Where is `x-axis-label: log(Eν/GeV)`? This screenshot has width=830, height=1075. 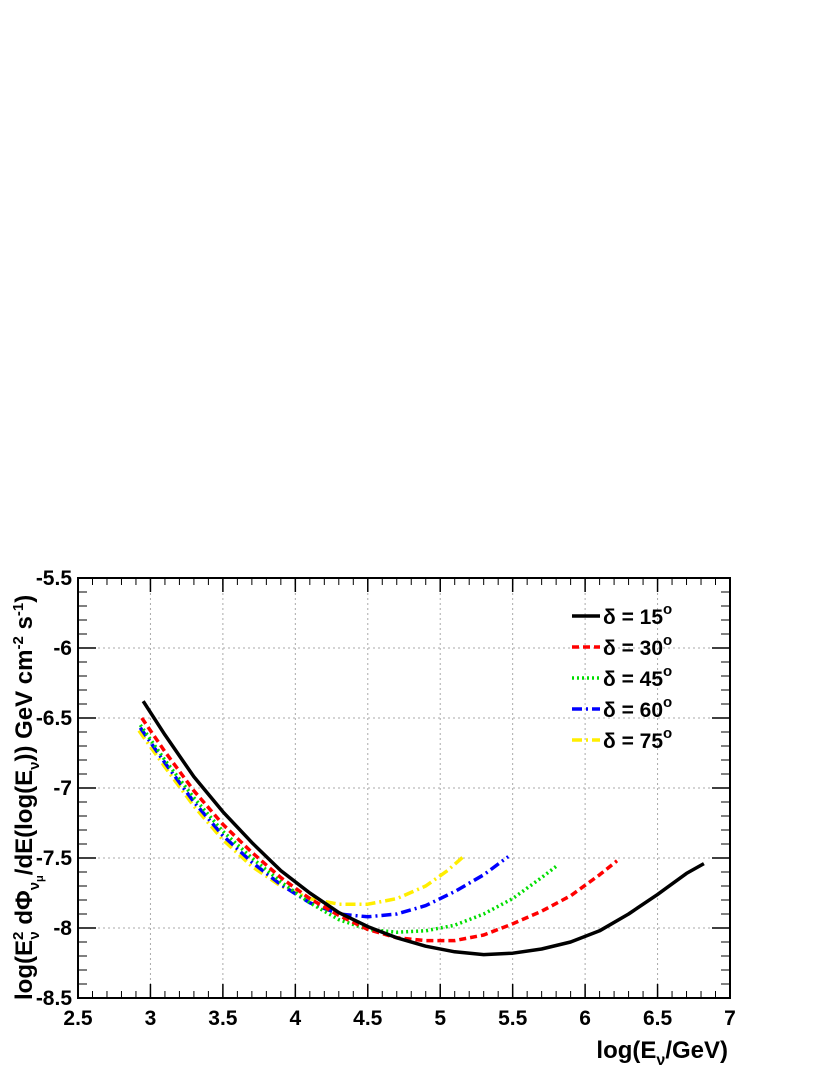
x-axis-label: log(Eν/GeV) is located at coordinates (662, 1053).